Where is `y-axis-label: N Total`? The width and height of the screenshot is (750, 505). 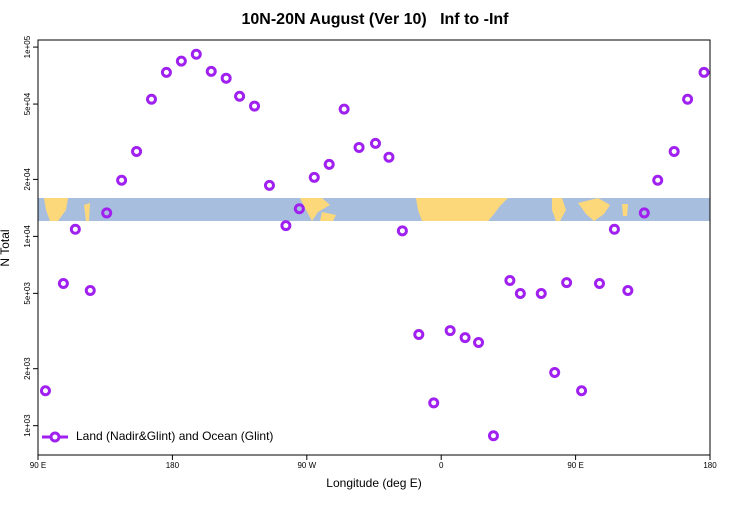 y-axis-label: N Total is located at coordinates (6, 247).